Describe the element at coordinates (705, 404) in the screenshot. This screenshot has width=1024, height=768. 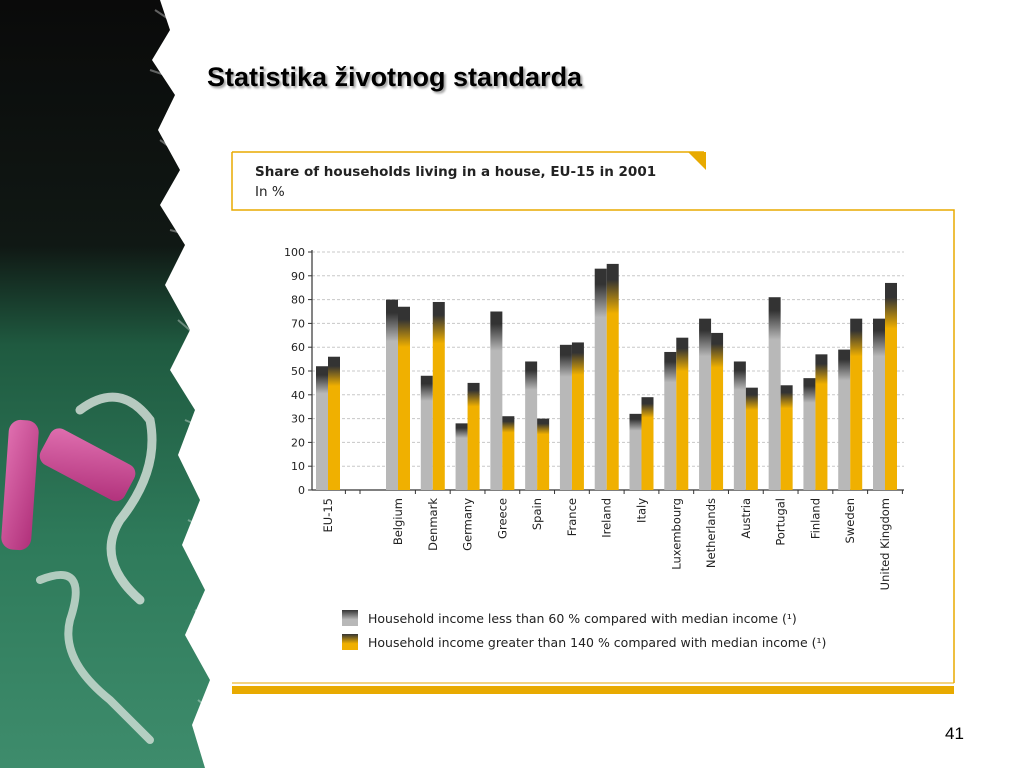
I see `bar-low-income-netherlands` at that location.